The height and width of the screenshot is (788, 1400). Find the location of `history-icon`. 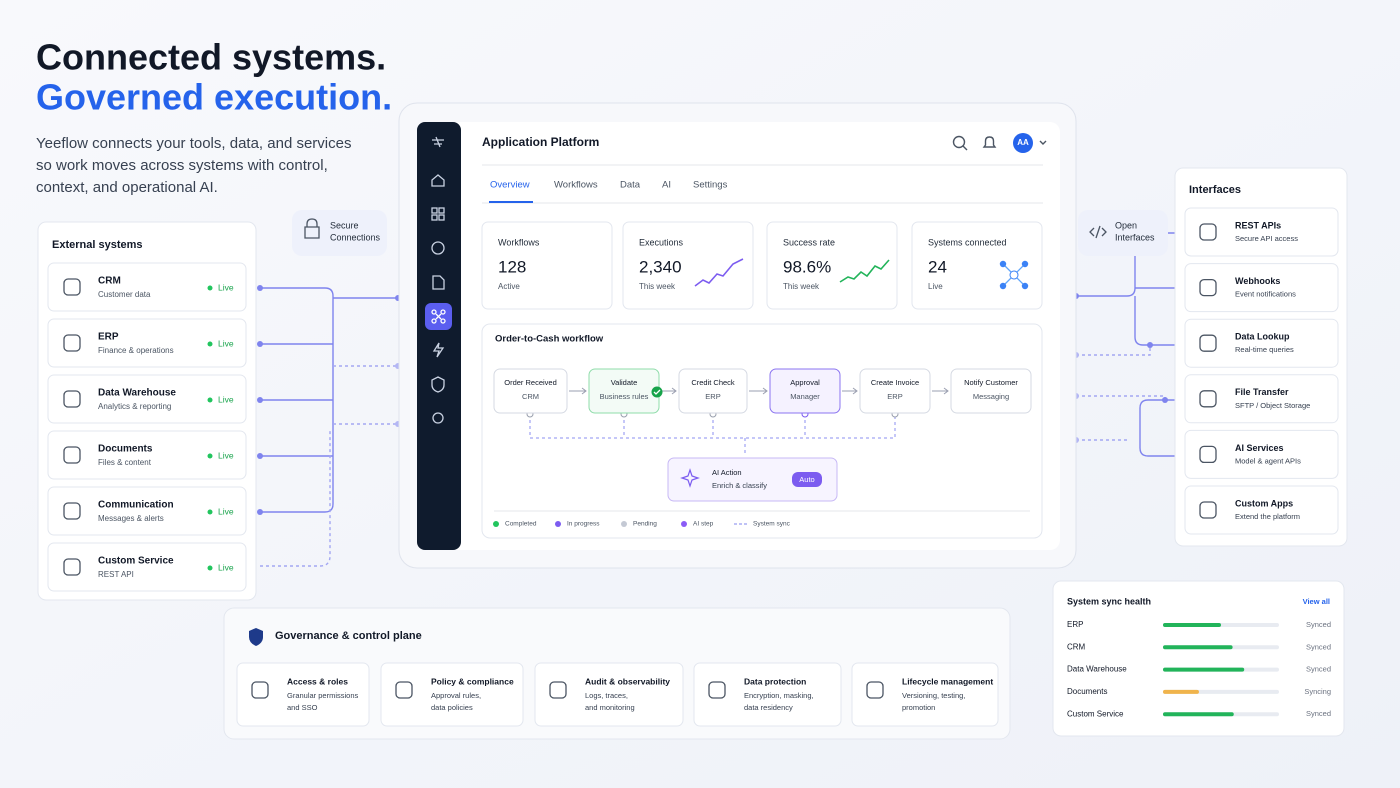

history-icon is located at coordinates (438, 248).